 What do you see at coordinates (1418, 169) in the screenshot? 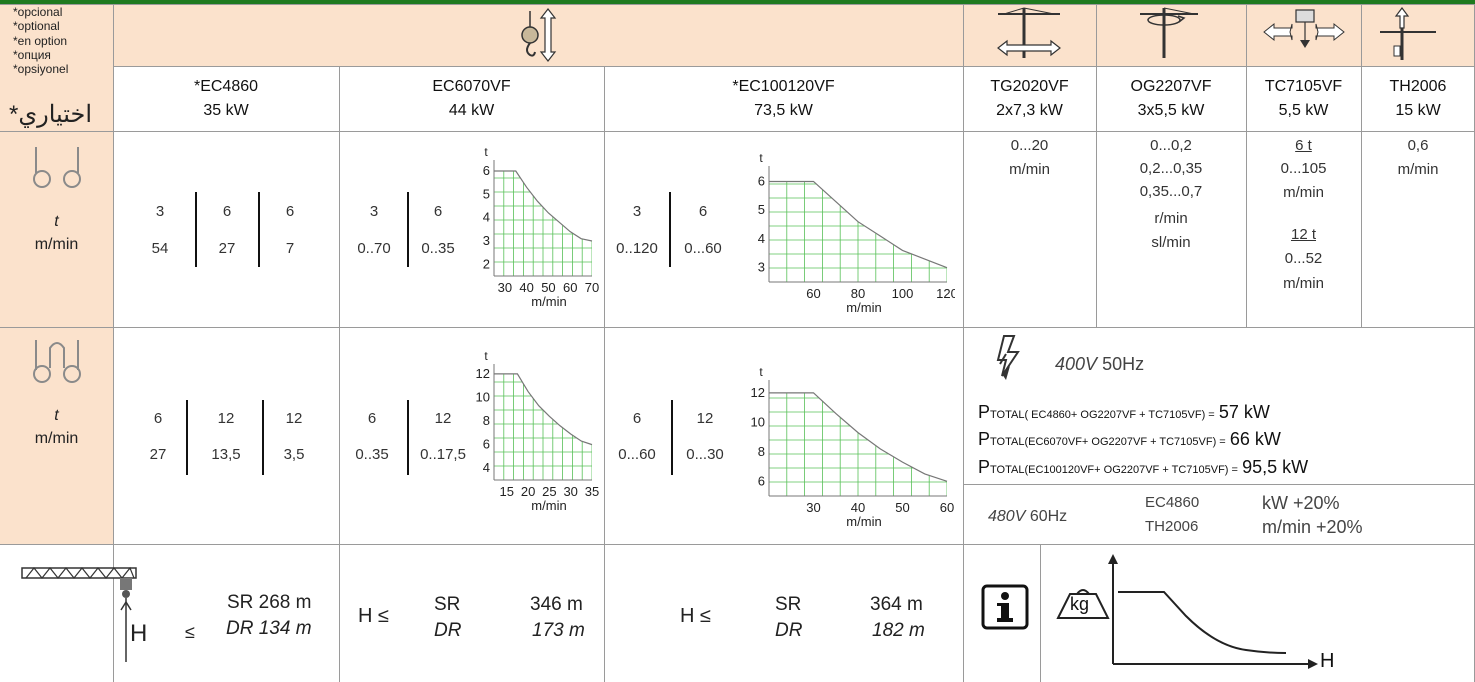
I see `th2006-unit: m/min` at bounding box center [1418, 169].